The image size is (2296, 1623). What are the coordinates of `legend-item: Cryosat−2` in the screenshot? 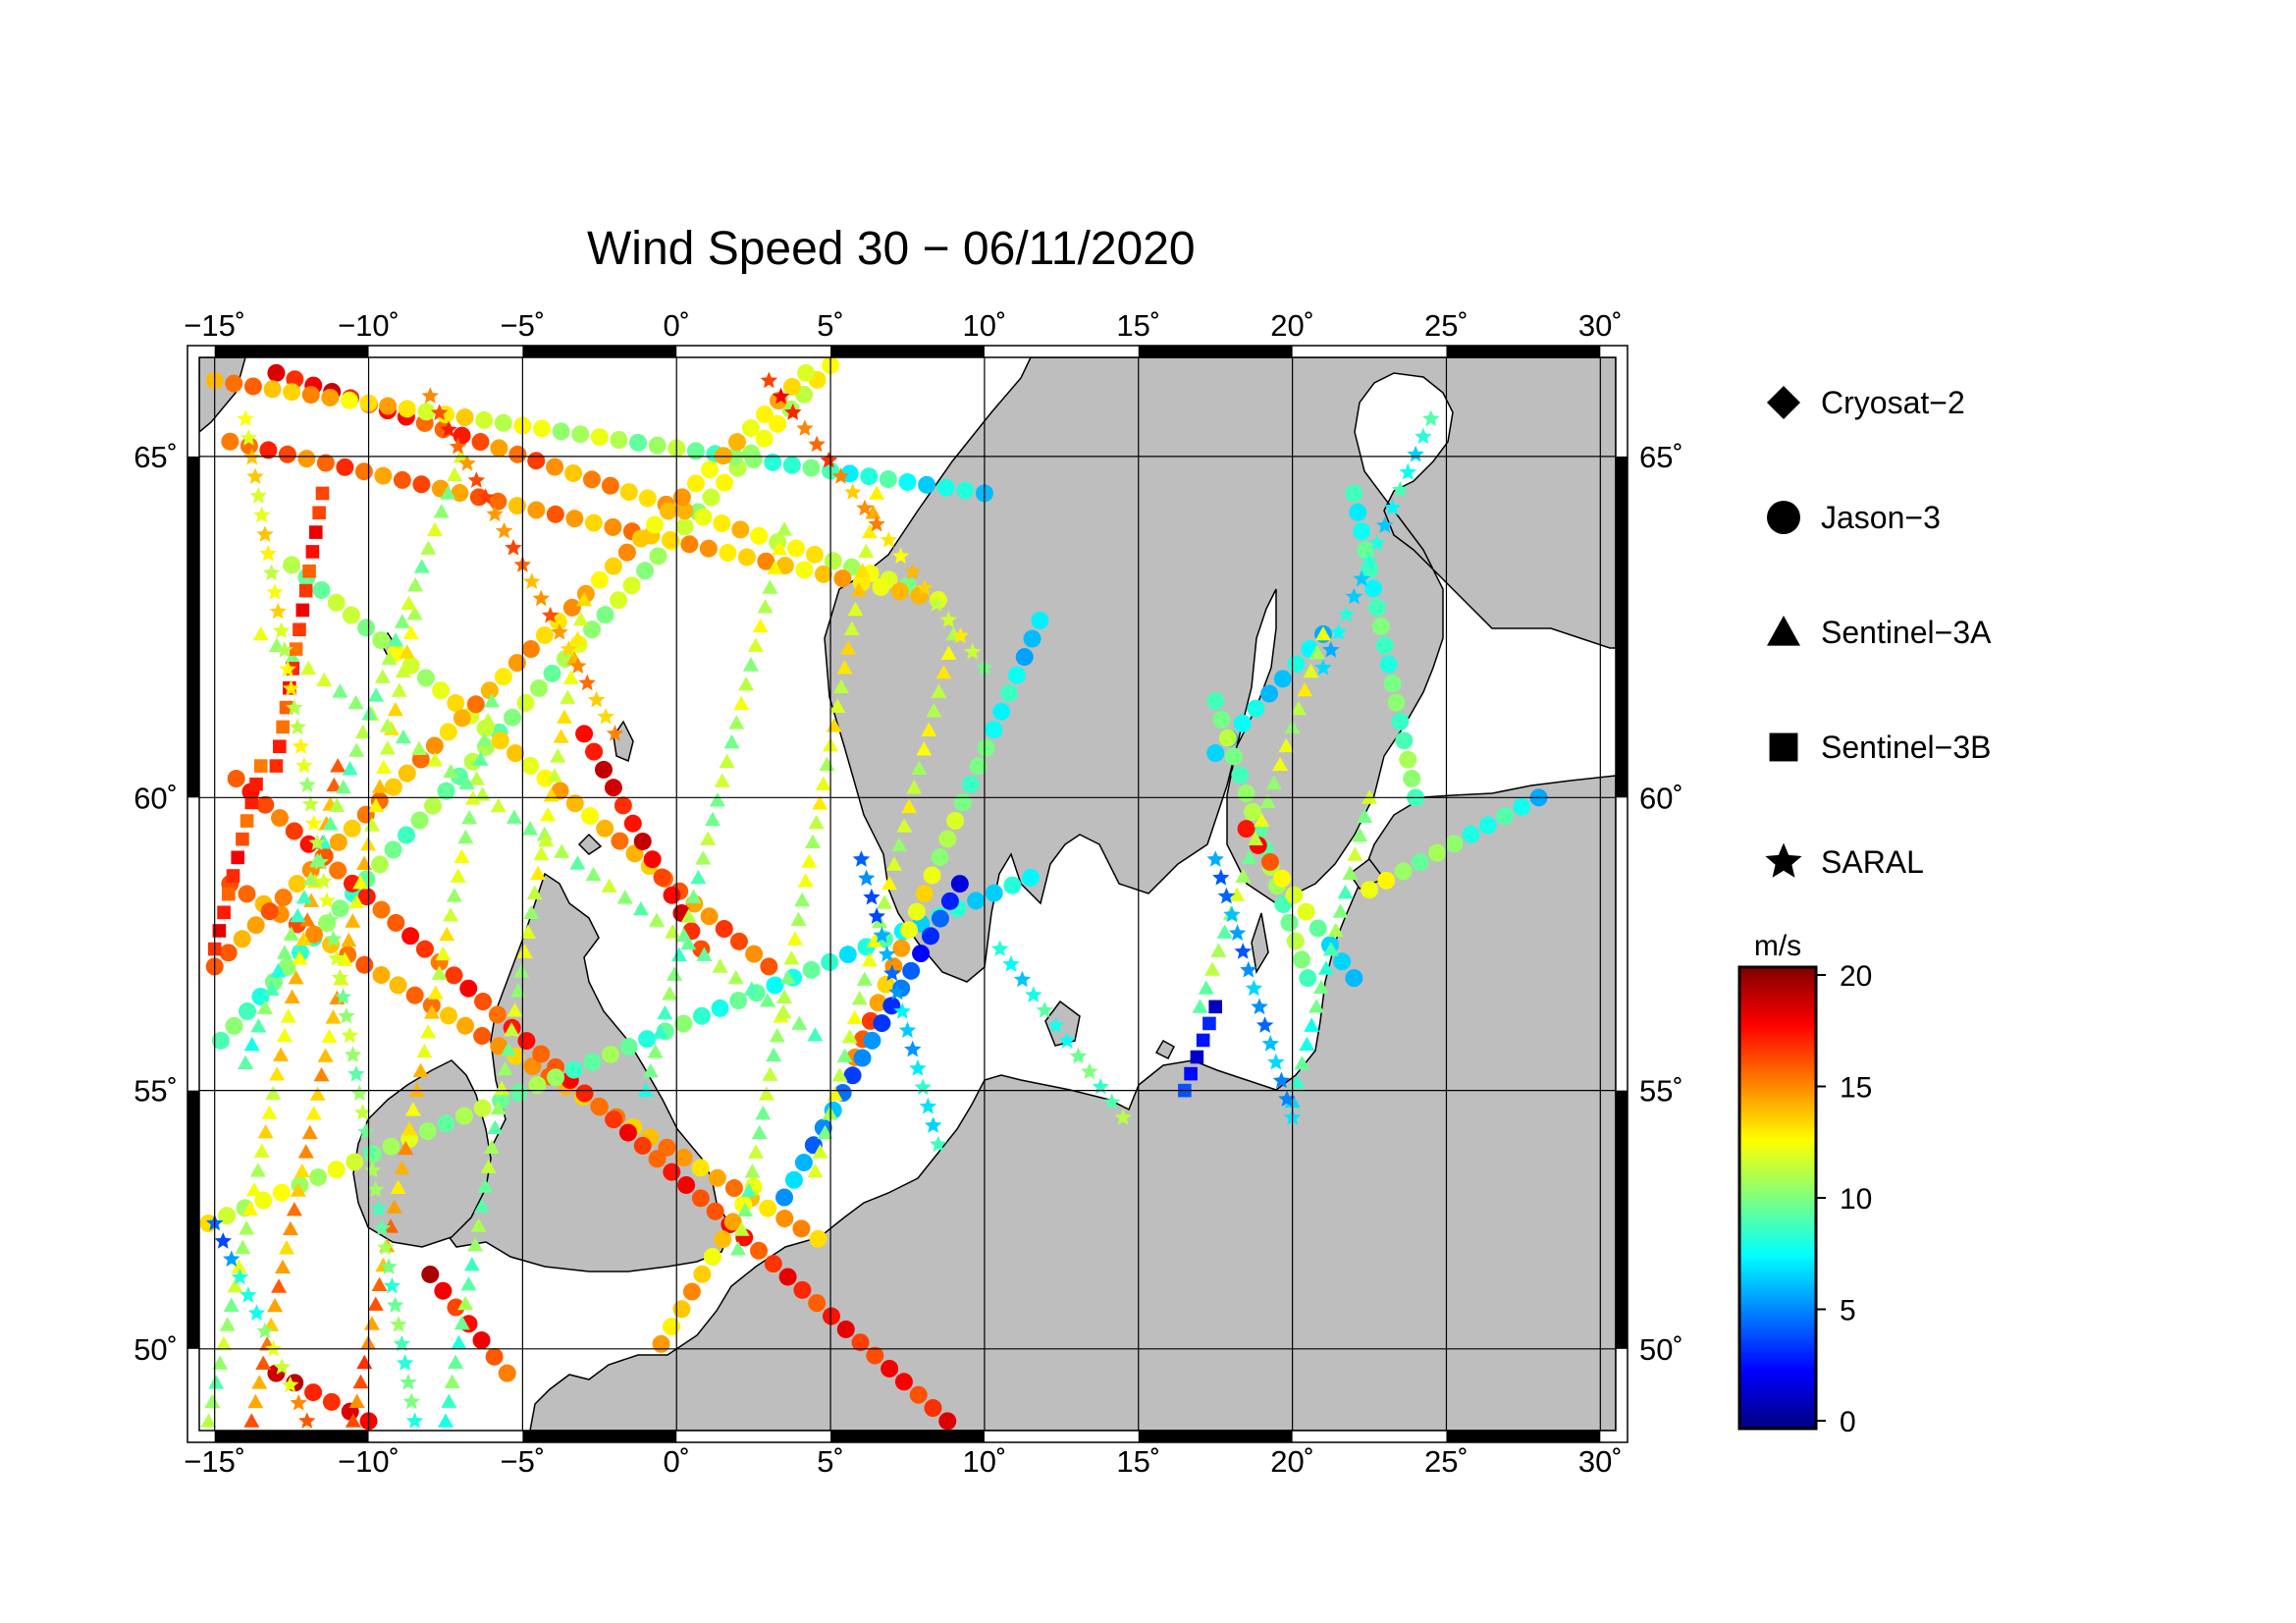 It's located at (1866, 403).